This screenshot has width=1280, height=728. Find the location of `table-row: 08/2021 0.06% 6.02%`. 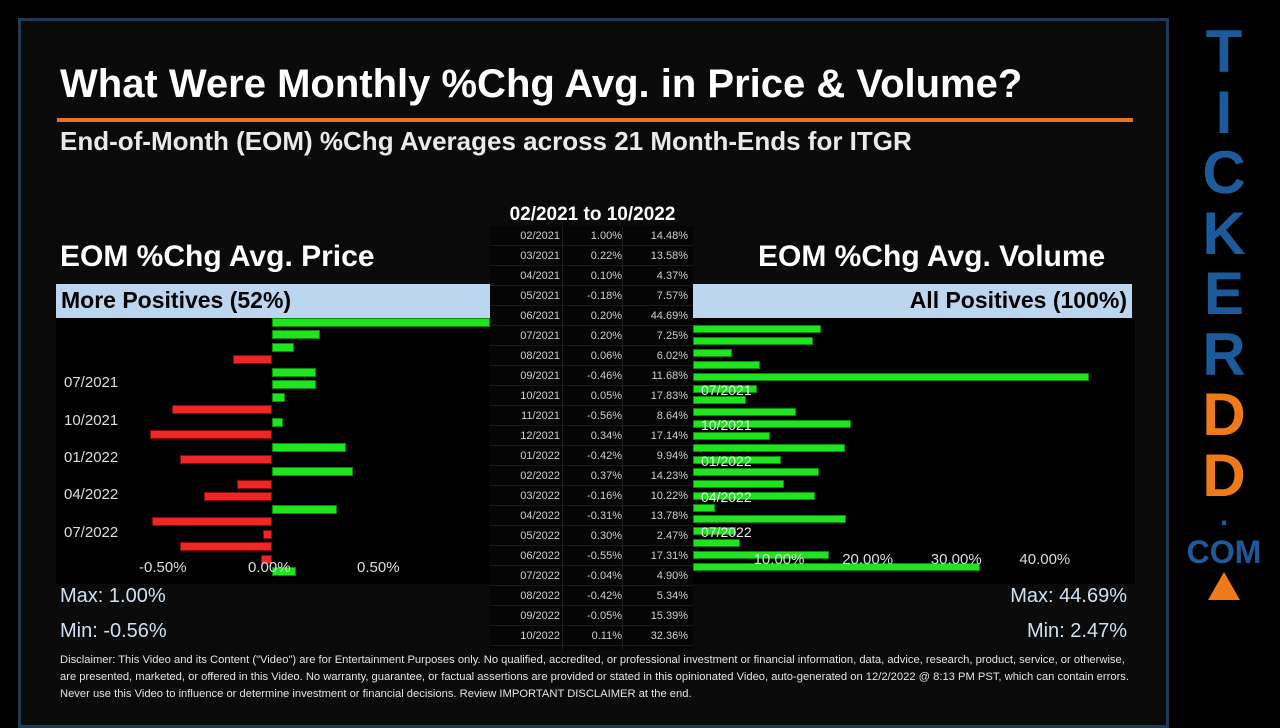

table-row: 08/2021 0.06% 6.02% is located at coordinates (591, 356).